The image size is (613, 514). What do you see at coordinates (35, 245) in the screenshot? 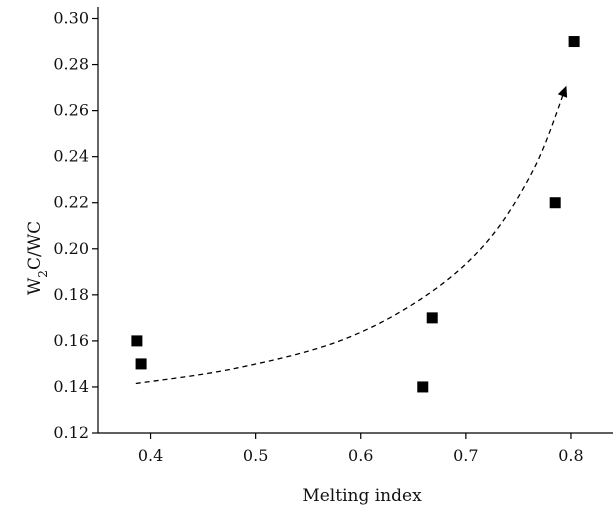
I see `y-axis-title-rest: C/WC` at bounding box center [35, 245].